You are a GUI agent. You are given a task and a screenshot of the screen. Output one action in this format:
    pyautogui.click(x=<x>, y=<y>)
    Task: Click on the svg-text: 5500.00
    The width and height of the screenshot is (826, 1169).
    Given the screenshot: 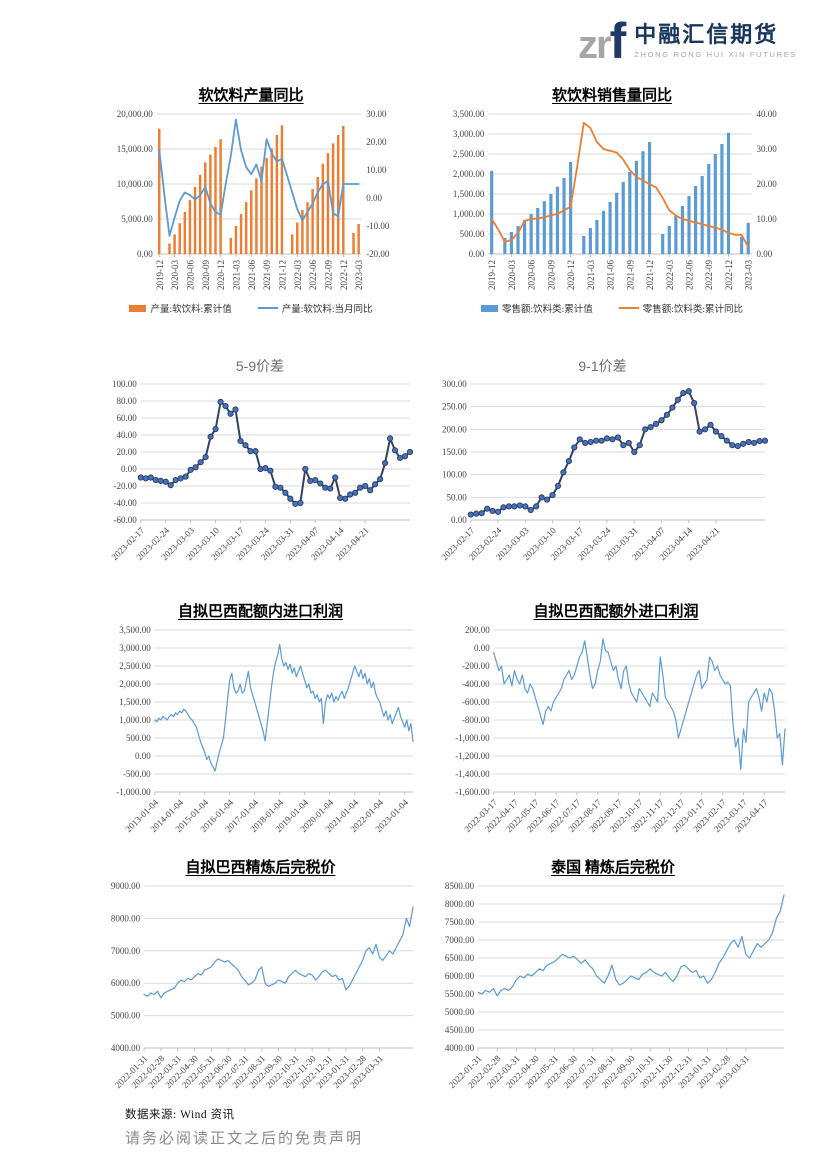 What is the action you would take?
    pyautogui.click(x=460, y=994)
    